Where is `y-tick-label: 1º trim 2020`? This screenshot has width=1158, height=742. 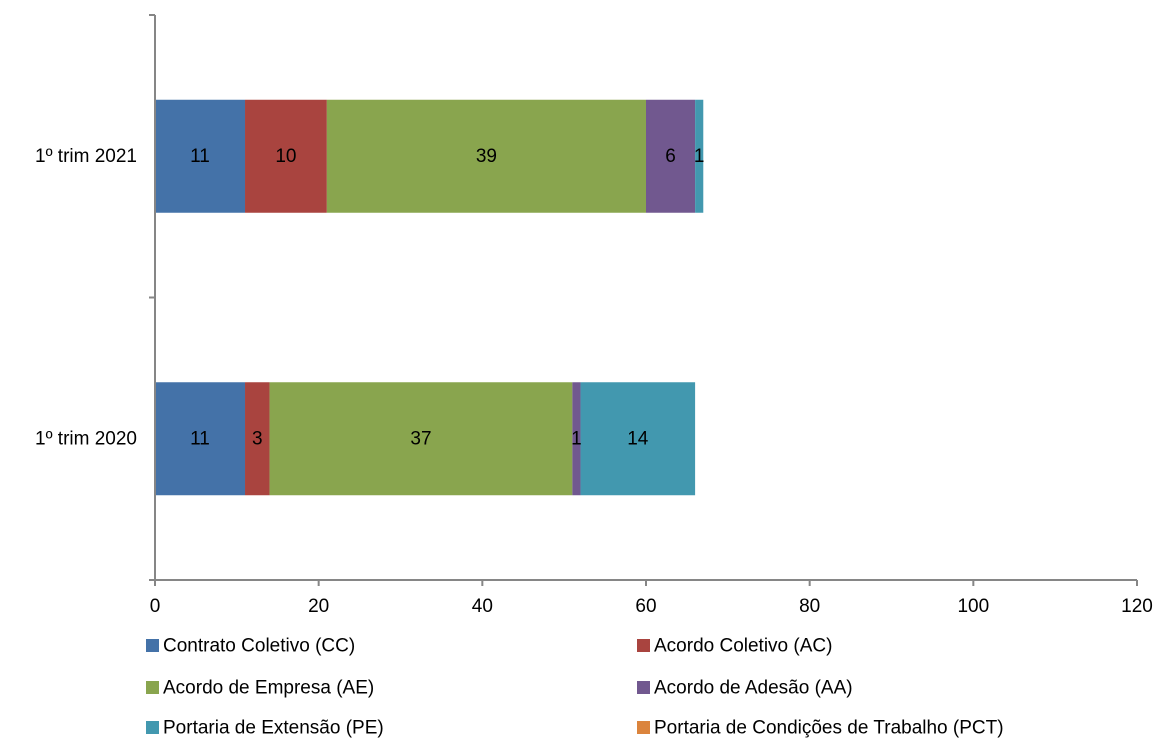
y-tick-label: 1º trim 2020 is located at coordinates (86, 438).